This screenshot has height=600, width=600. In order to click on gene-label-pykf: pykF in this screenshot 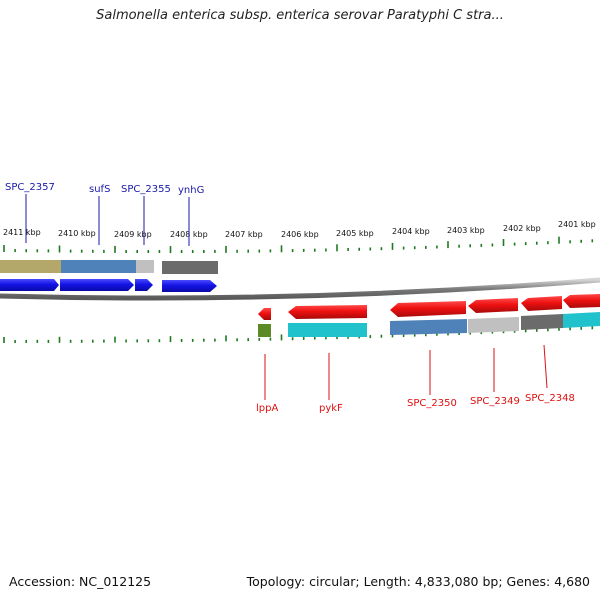, I will do `click(331, 408)`.